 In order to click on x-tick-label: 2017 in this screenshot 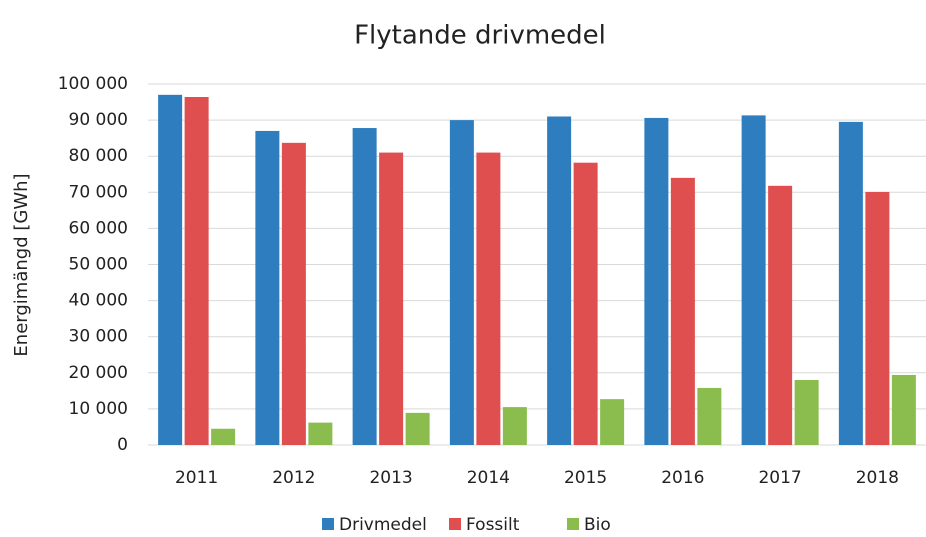, I will do `click(779, 478)`.